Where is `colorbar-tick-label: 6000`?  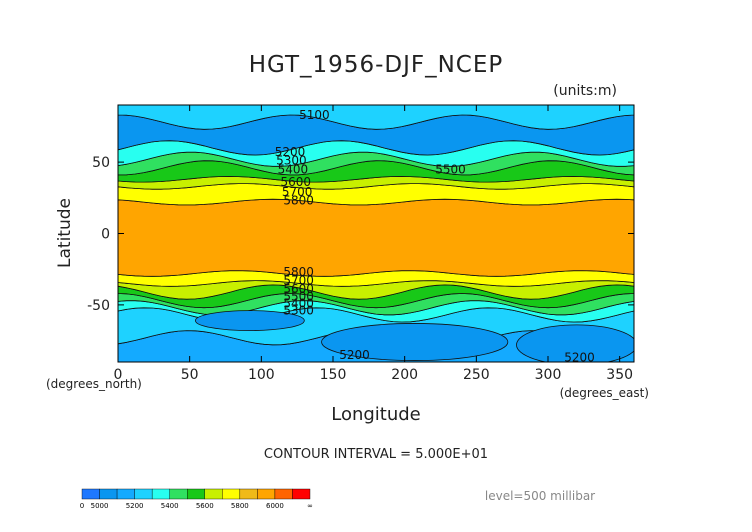 colorbar-tick-label: 6000 is located at coordinates (275, 506).